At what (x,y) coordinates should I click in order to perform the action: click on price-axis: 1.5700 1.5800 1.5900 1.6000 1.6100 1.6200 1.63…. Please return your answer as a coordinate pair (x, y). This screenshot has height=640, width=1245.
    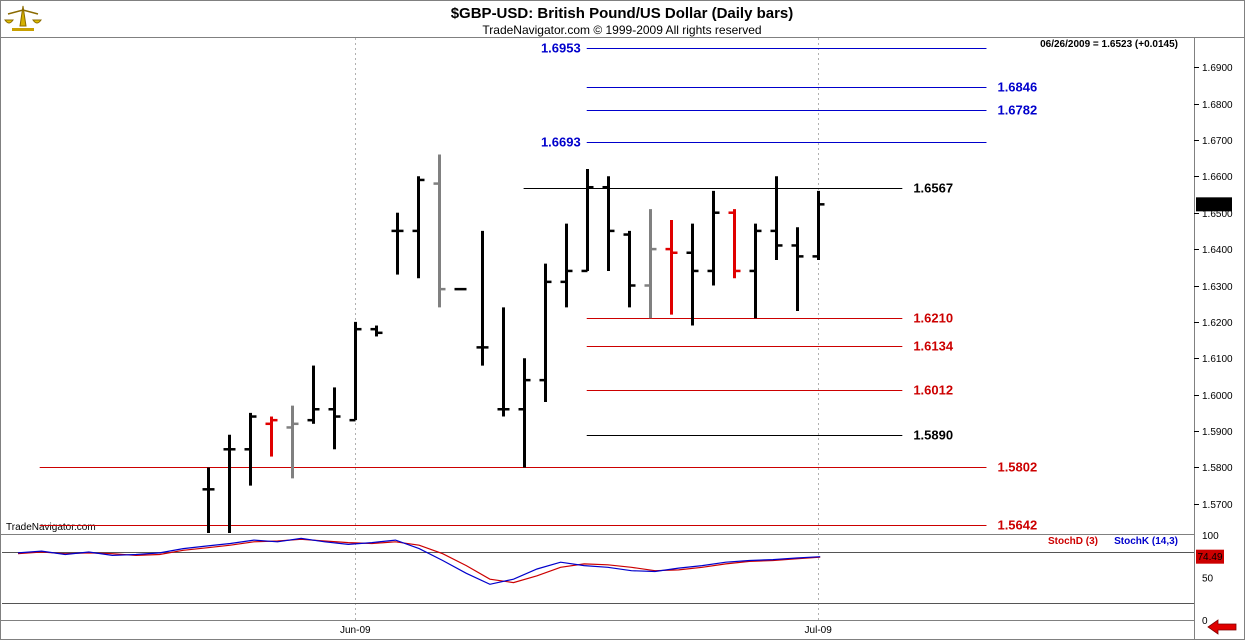
    Looking at the image, I should click on (1213, 287).